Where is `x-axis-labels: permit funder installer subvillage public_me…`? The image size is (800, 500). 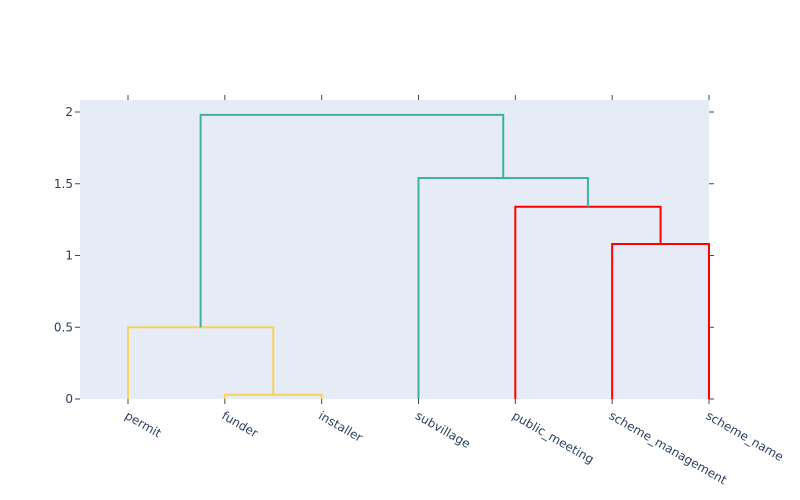 x-axis-labels: permit funder installer subvillage public_me… is located at coordinates (454, 447).